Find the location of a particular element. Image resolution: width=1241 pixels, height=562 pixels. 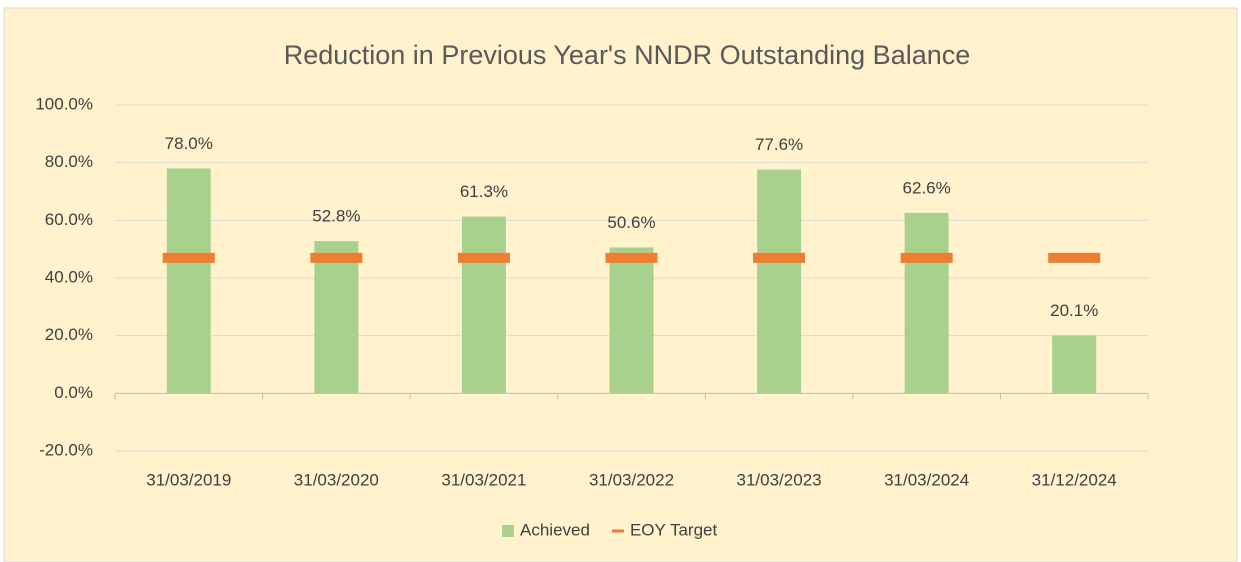

legend-label: Achieved is located at coordinates (555, 529).